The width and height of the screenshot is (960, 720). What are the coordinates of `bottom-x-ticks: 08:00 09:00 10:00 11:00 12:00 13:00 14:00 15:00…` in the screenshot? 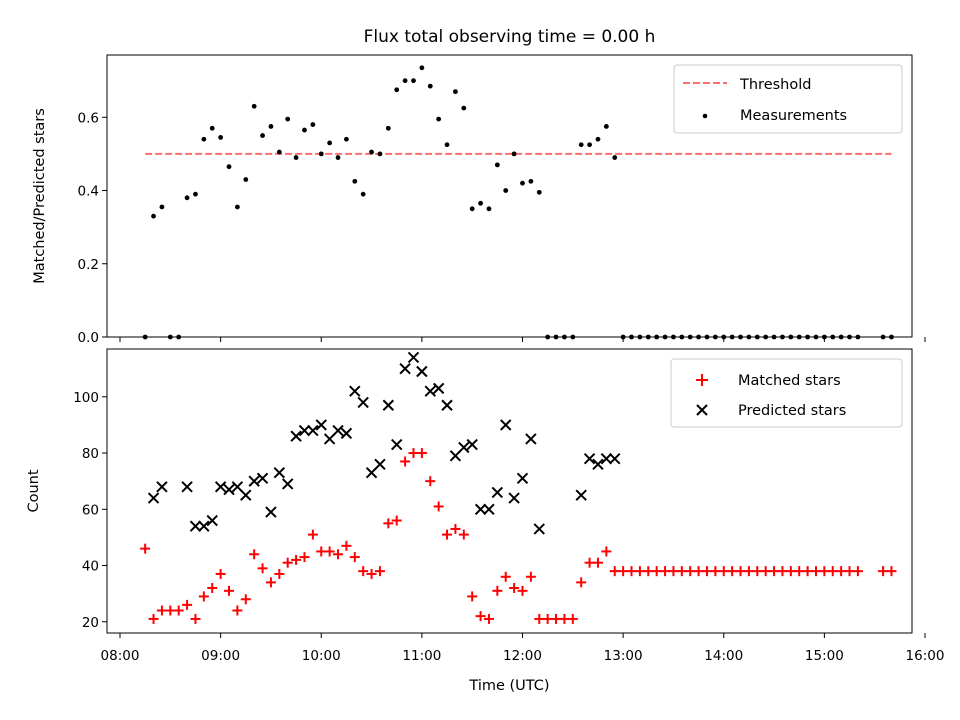 It's located at (522, 648).